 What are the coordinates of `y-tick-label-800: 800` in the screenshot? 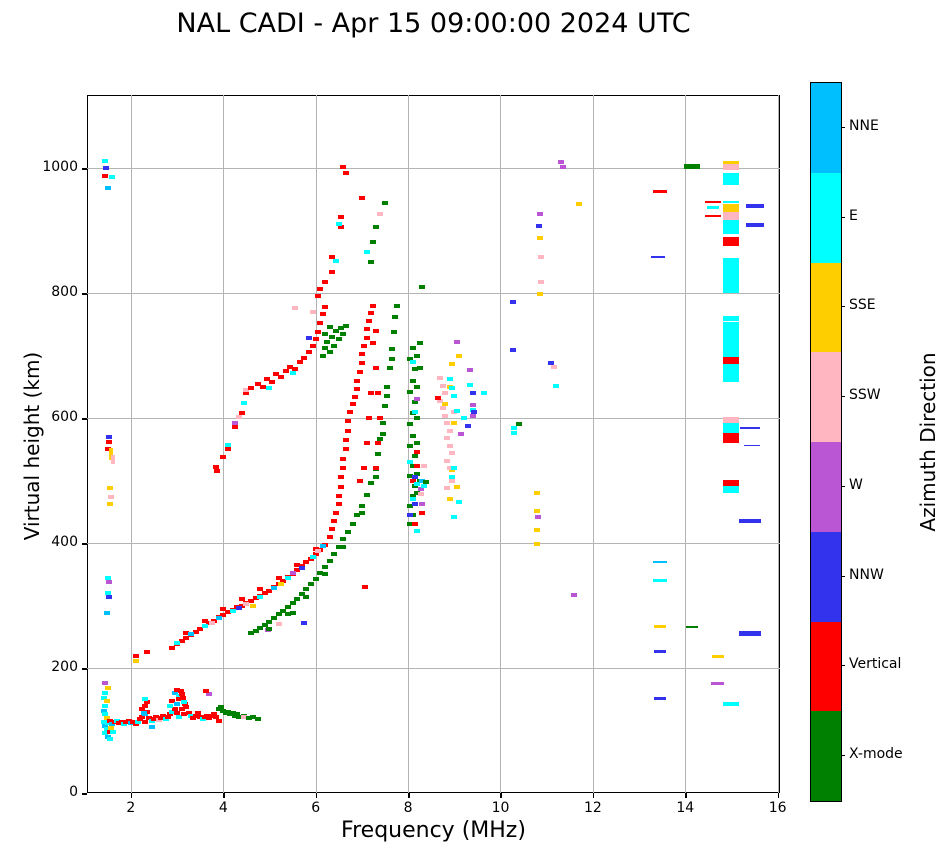 It's located at (64, 292).